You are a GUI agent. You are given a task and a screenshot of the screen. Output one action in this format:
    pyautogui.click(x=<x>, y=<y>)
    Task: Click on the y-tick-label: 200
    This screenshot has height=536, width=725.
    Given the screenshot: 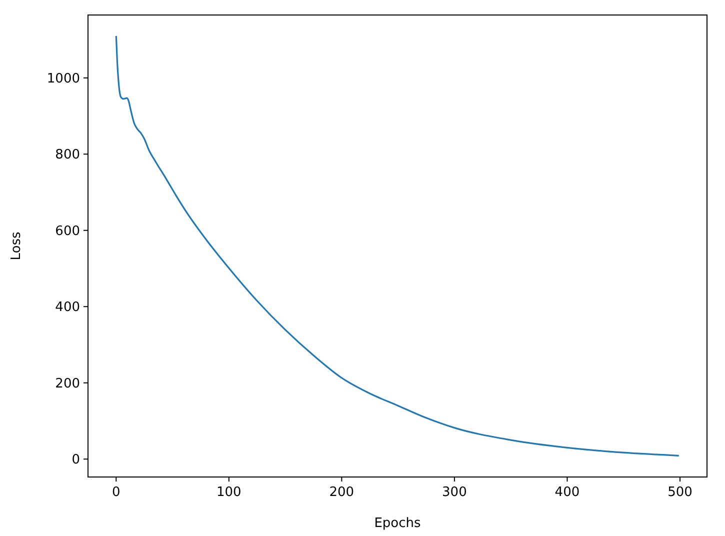 What is the action you would take?
    pyautogui.click(x=67, y=384)
    